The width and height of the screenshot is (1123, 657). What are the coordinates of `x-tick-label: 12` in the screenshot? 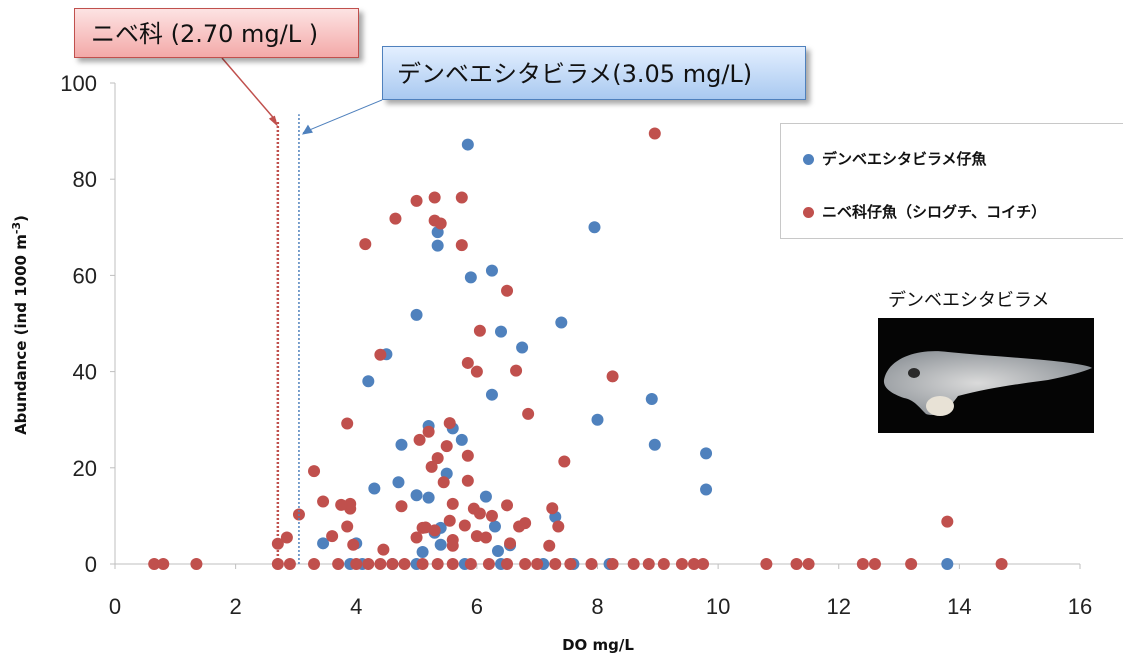 It's located at (839, 606).